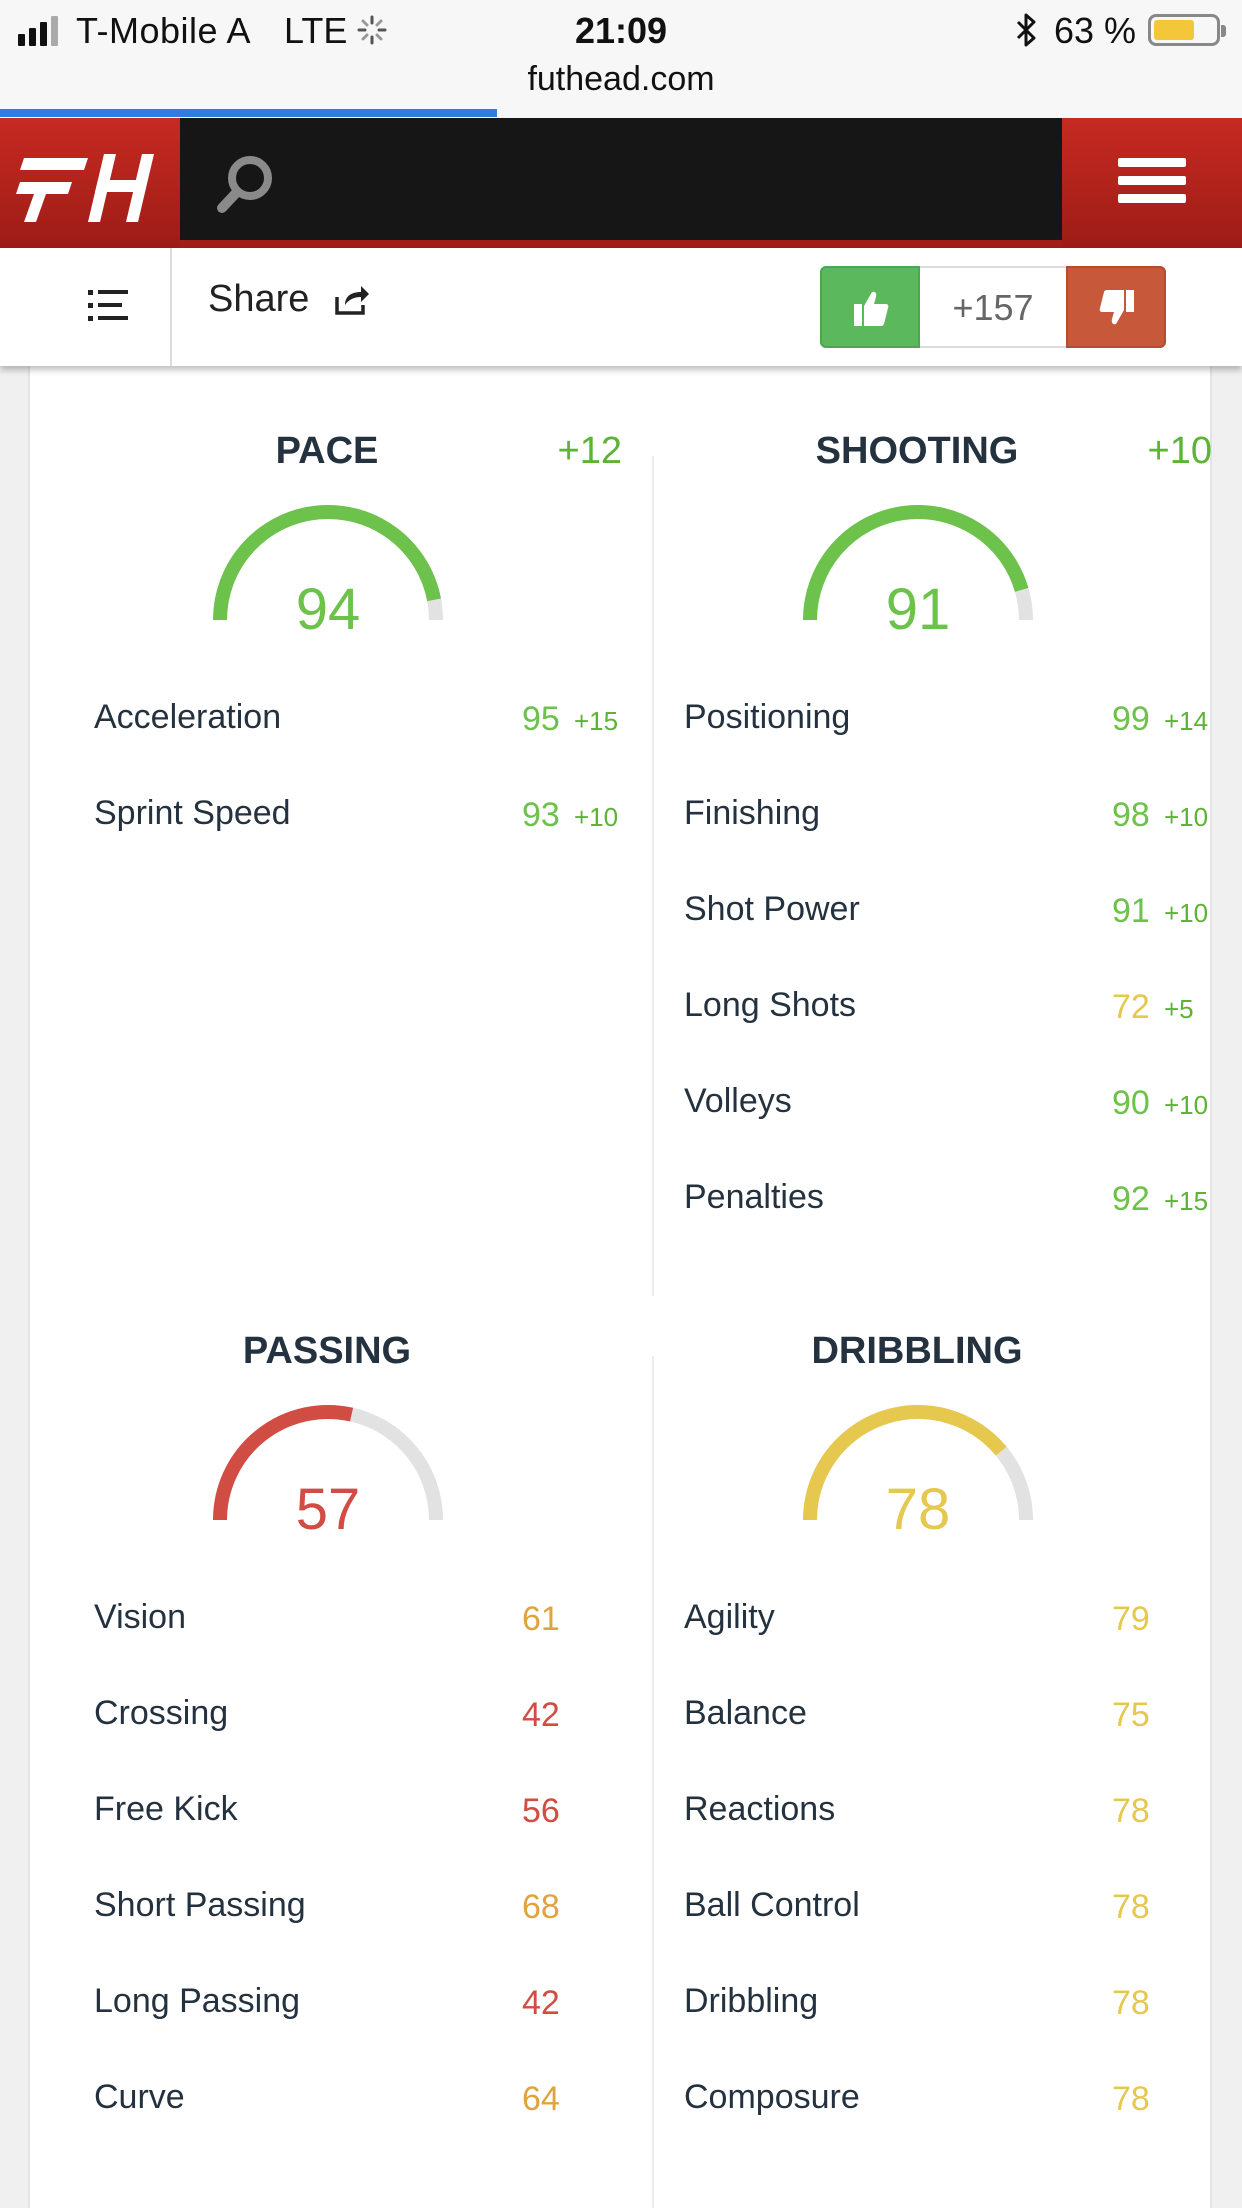 The width and height of the screenshot is (1242, 2208). What do you see at coordinates (772, 909) in the screenshot?
I see `stat-name: Shot Power` at bounding box center [772, 909].